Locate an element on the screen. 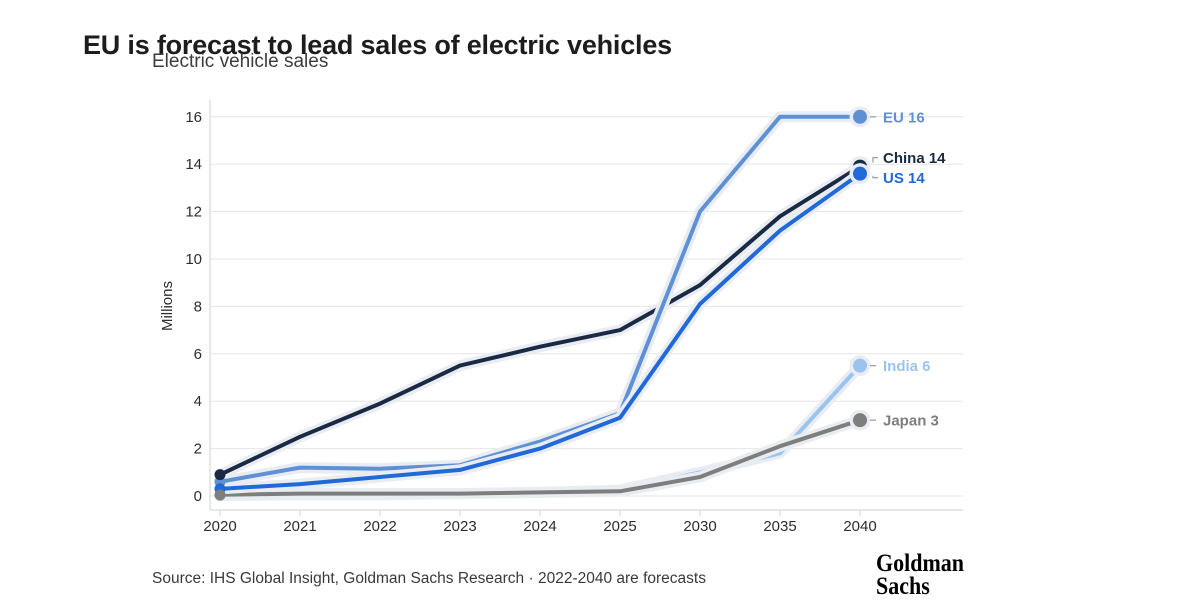 The image size is (1200, 604). y-axis-tick-labels: 0 2 4 6 8 10 12 14 16 is located at coordinates (193, 307).